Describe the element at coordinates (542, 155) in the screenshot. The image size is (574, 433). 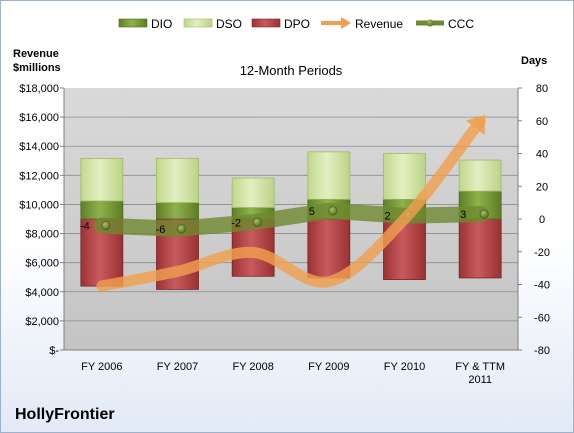
I see `y-right-tick-label: 40` at that location.